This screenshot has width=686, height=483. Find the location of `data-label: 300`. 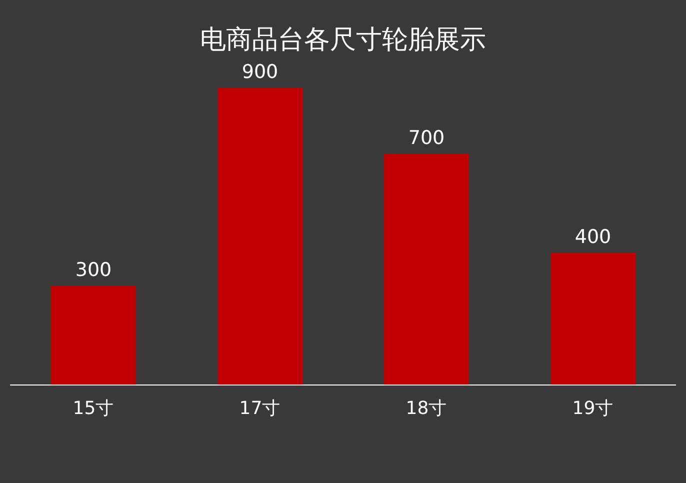

data-label: 300 is located at coordinates (93, 270).